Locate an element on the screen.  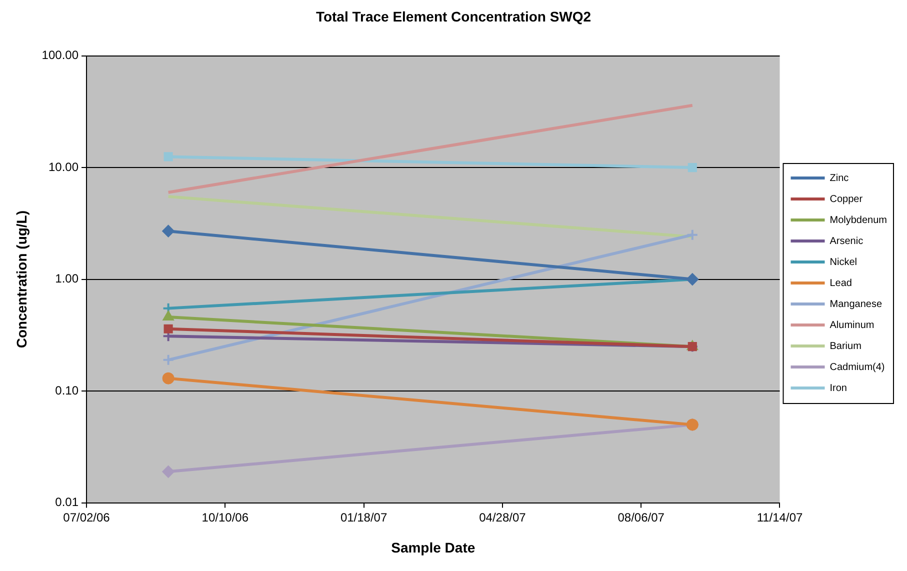
legend-label: Molybdenum is located at coordinates (859, 220).